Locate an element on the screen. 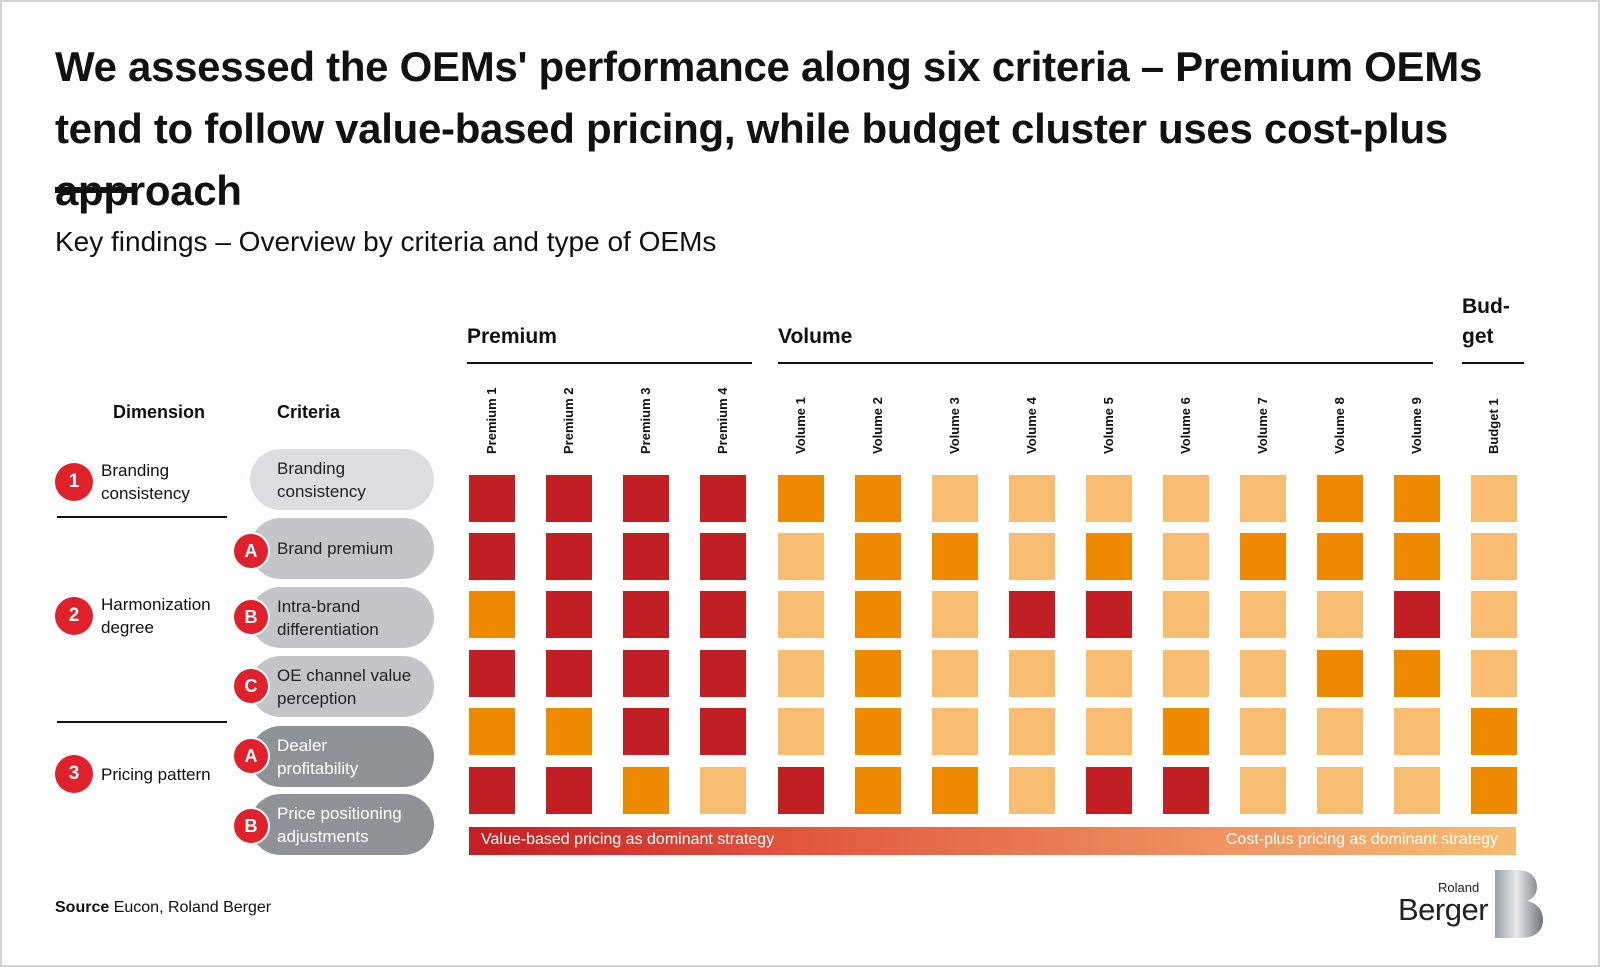 The image size is (1600, 967). criterion-label: Intra-brand differentiation is located at coordinates (328, 617).